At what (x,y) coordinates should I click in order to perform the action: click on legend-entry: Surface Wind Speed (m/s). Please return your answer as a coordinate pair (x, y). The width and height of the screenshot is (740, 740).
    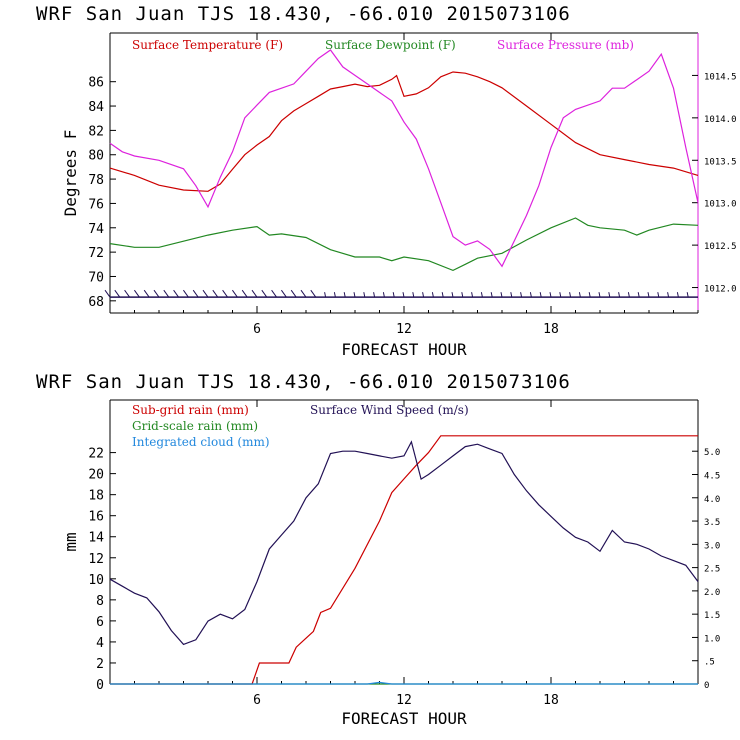
    Looking at the image, I should click on (389, 410).